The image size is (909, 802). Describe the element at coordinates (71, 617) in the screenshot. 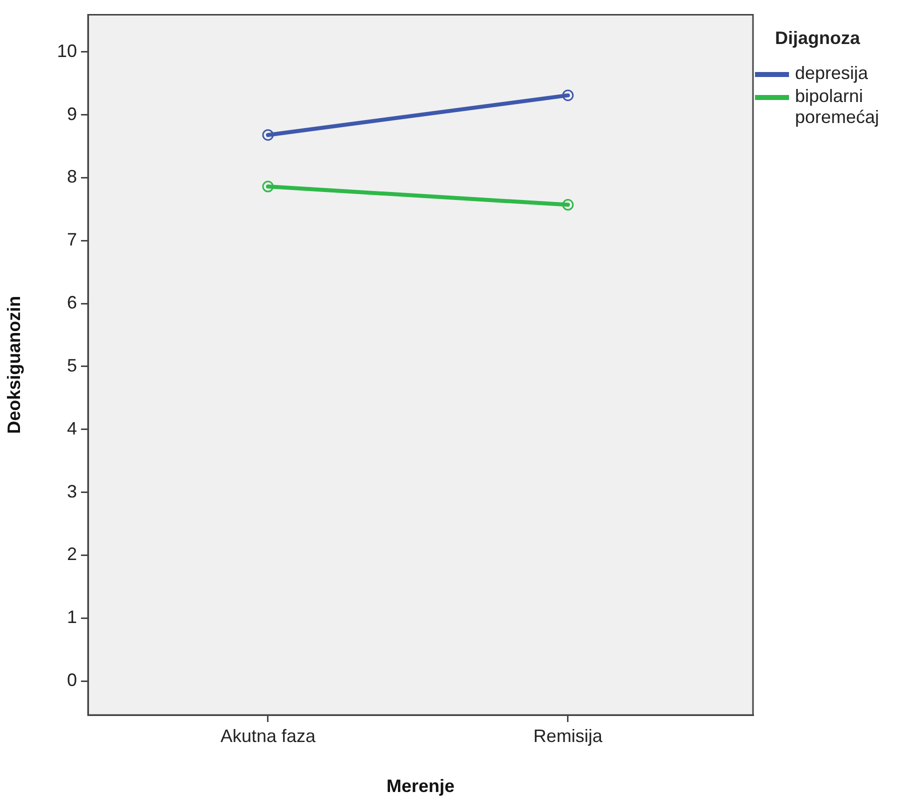

I see `y-tick-label: 1` at that location.